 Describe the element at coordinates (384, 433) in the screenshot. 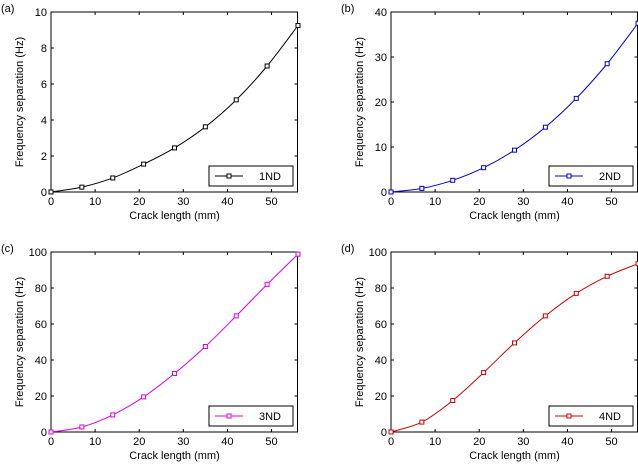

I see `y-tick-label: 0` at that location.